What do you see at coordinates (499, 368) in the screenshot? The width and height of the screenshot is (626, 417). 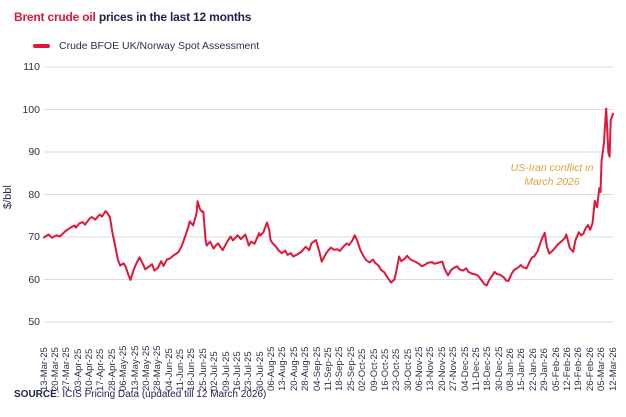 I see `x-axis-tick-label: 30-Dec-25` at bounding box center [499, 368].